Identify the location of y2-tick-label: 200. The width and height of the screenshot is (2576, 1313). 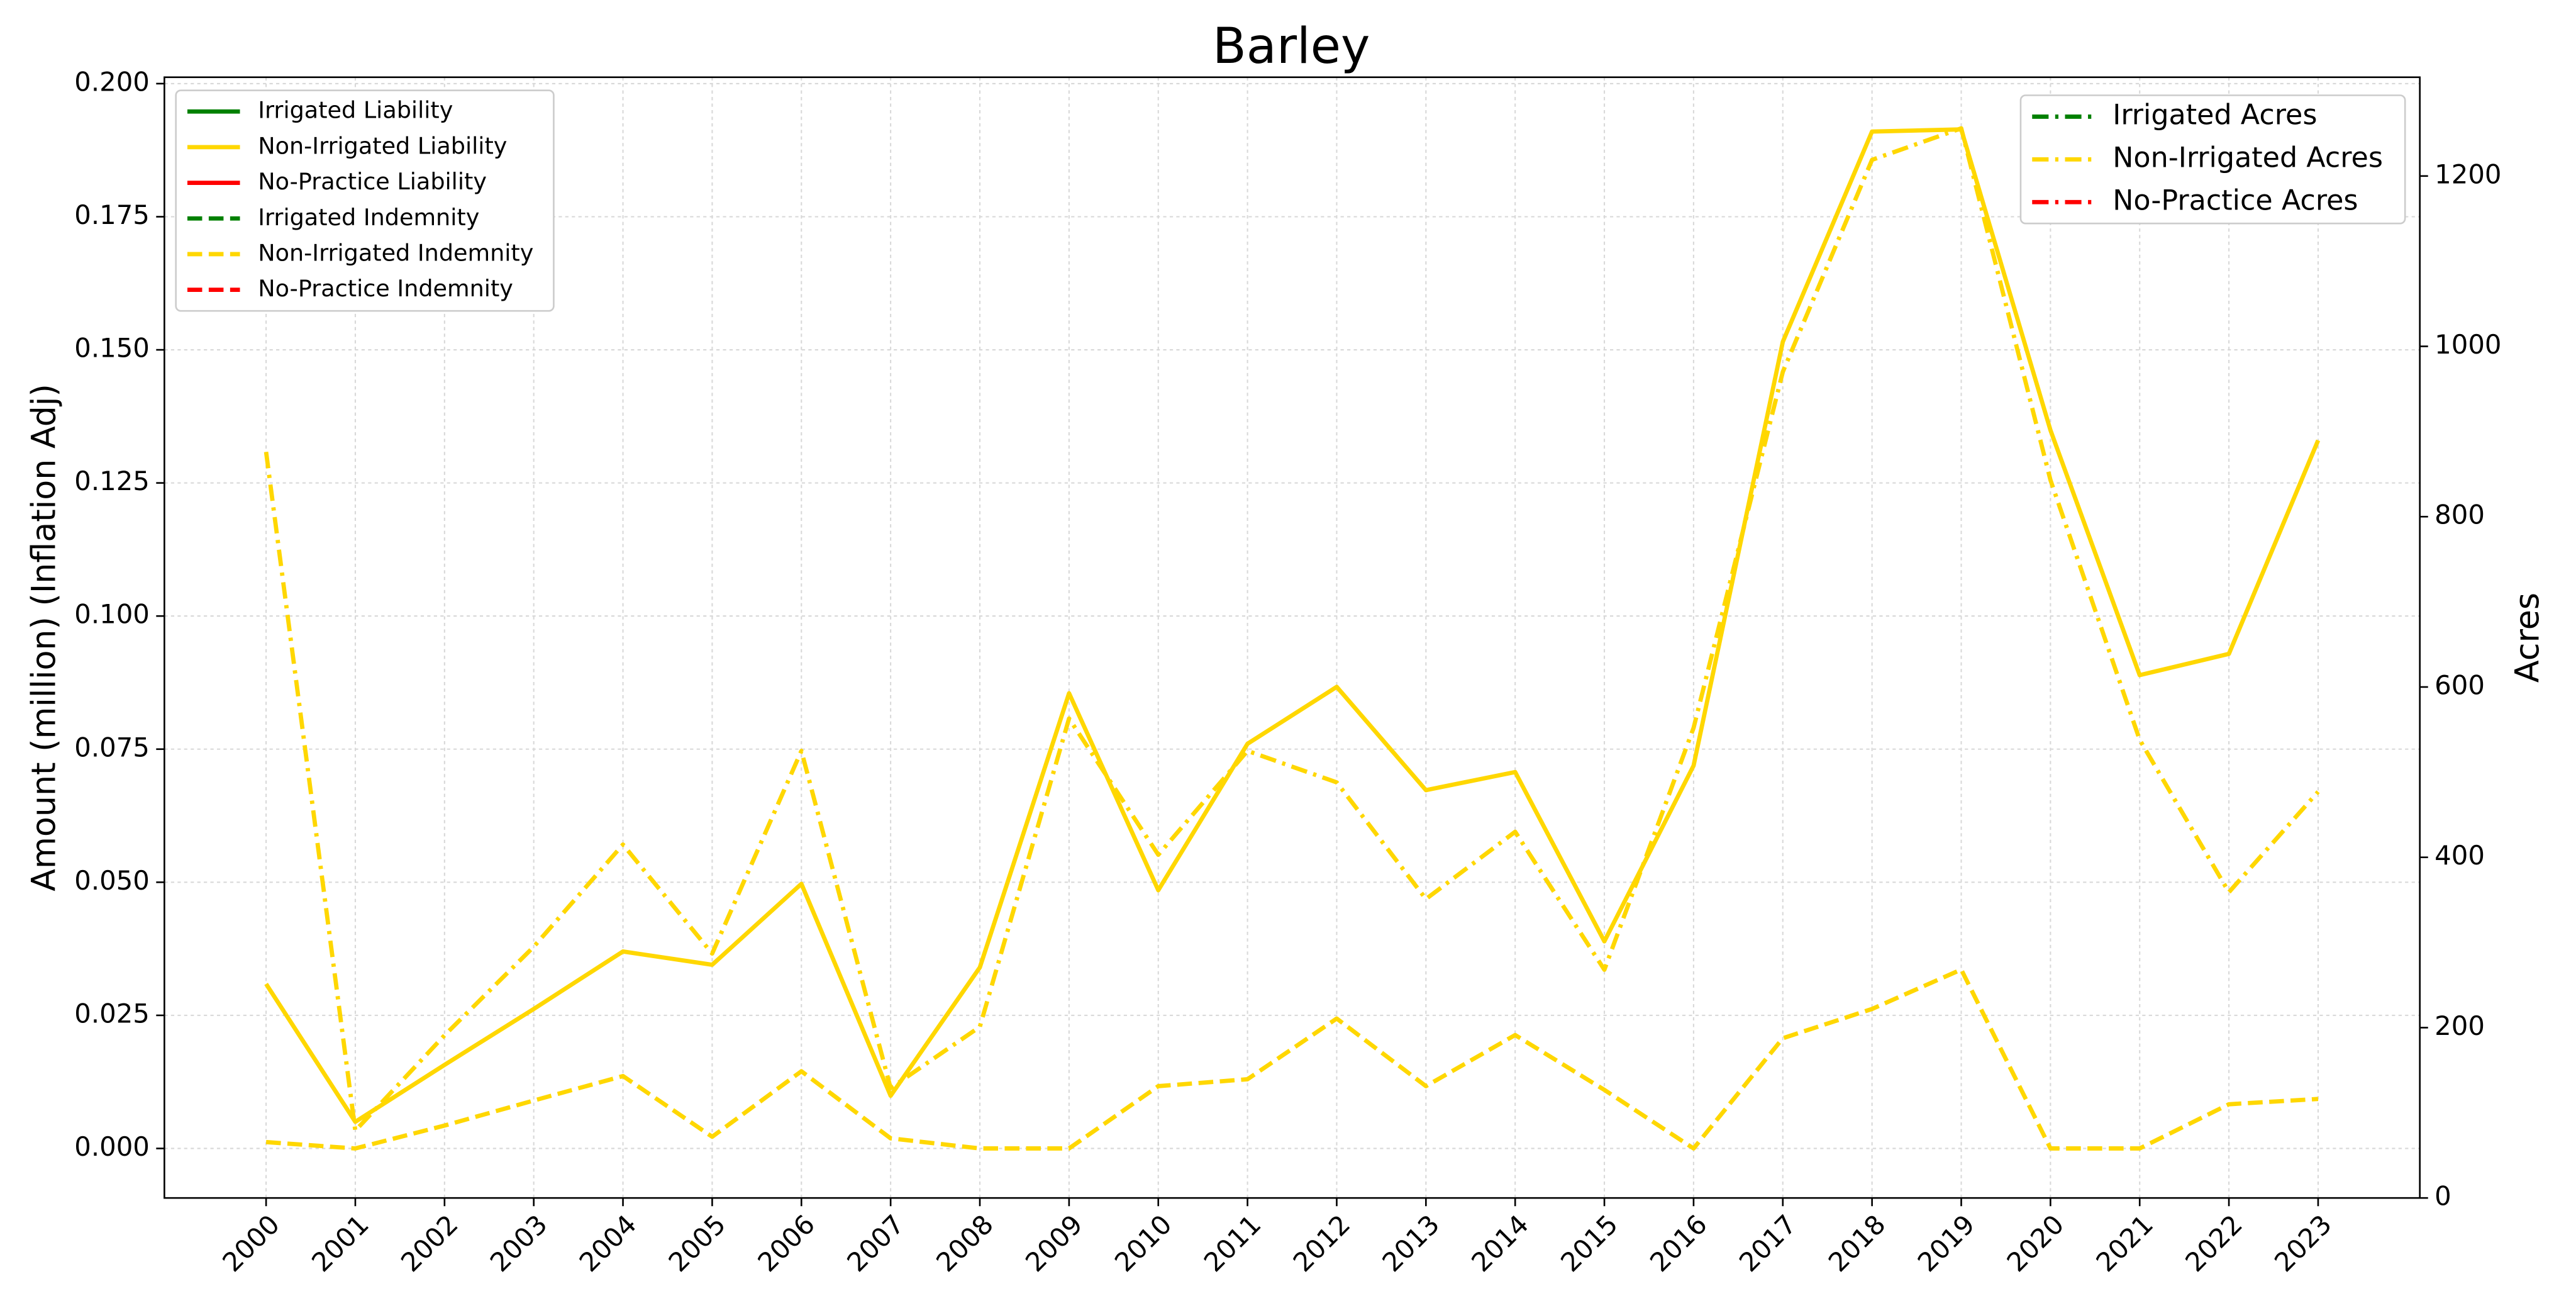
(2459, 1025).